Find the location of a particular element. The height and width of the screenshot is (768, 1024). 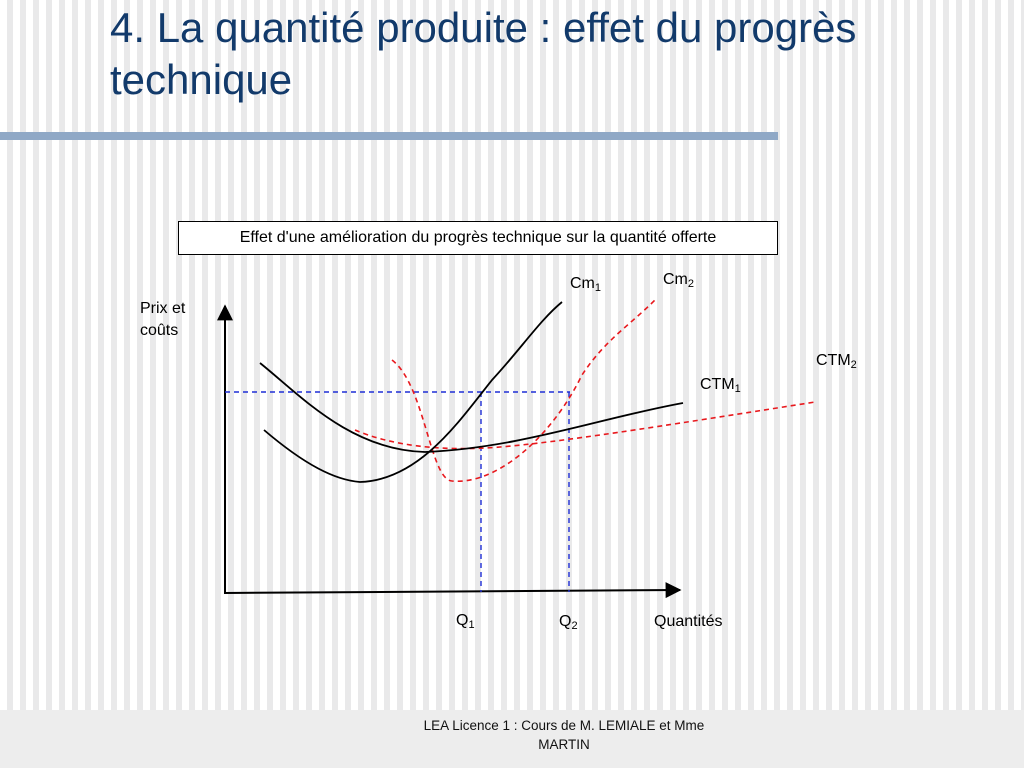

curve-cm2 is located at coordinates (523, 390).